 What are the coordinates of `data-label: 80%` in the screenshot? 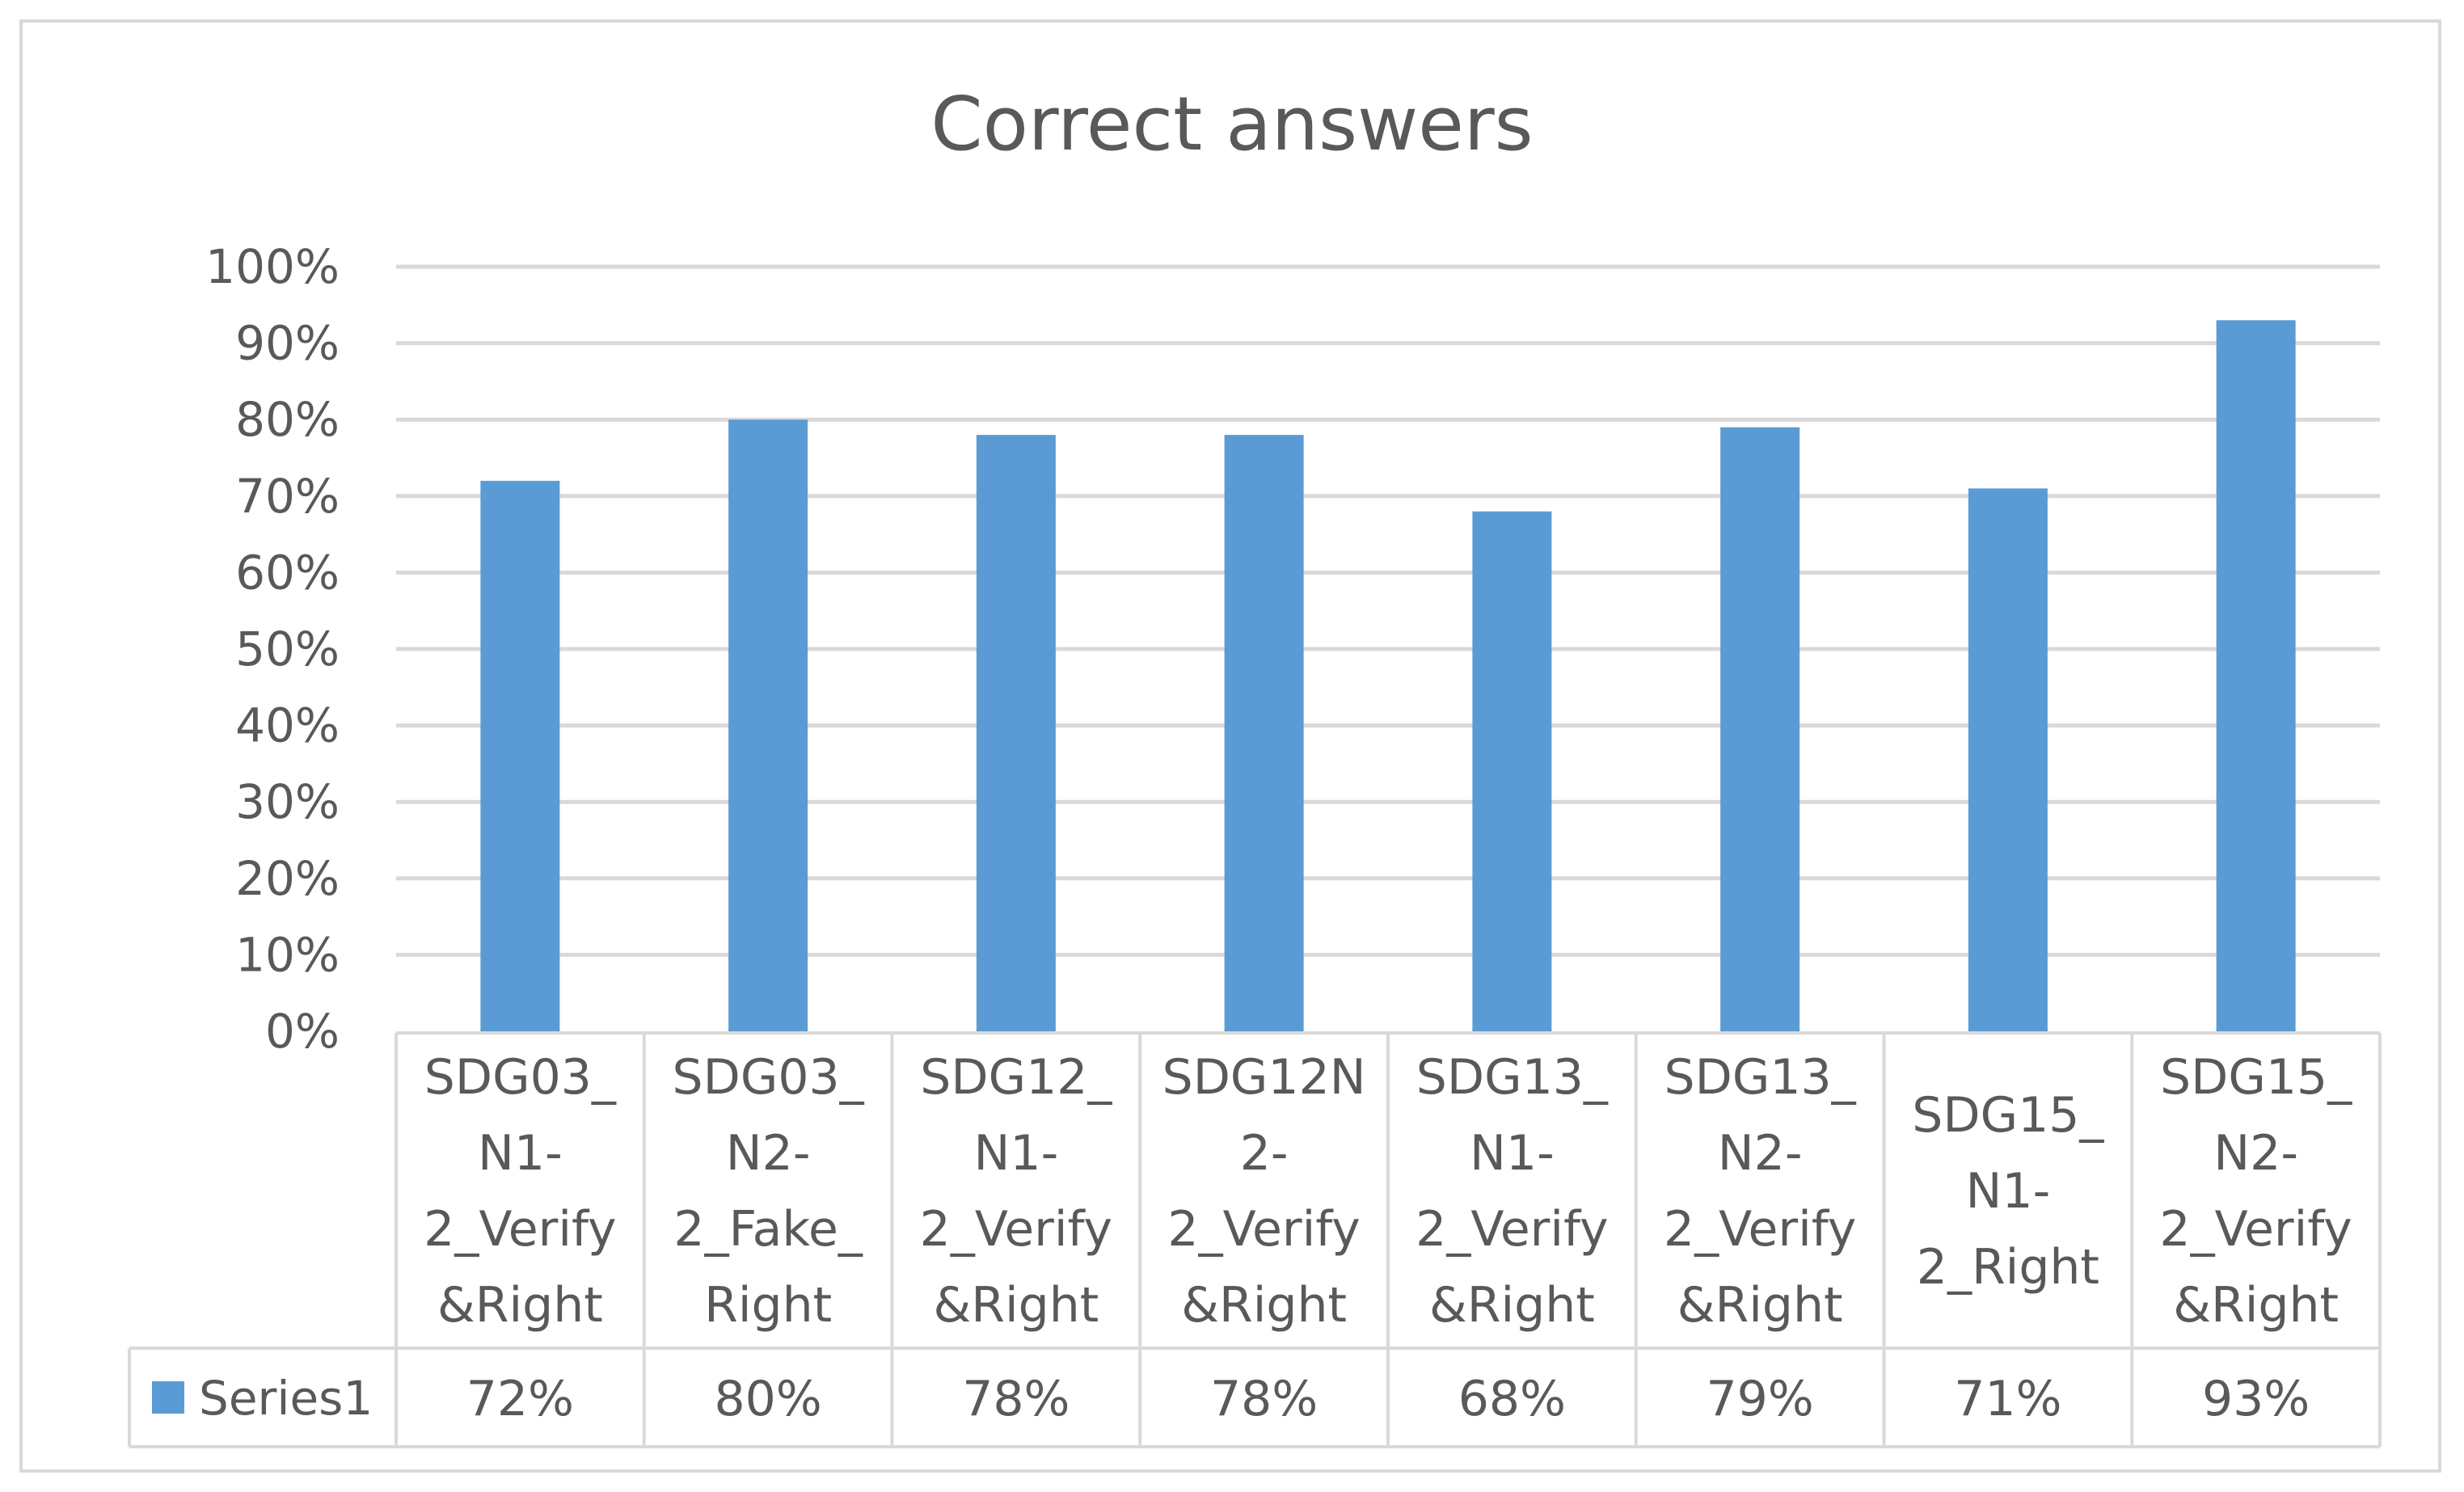 It's located at (768, 1399).